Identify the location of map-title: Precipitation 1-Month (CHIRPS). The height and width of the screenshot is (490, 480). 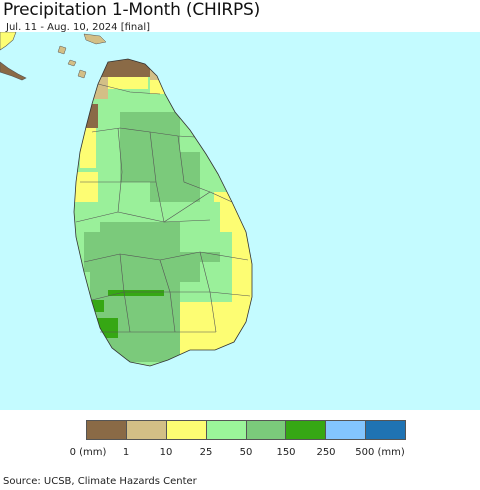
(132, 10).